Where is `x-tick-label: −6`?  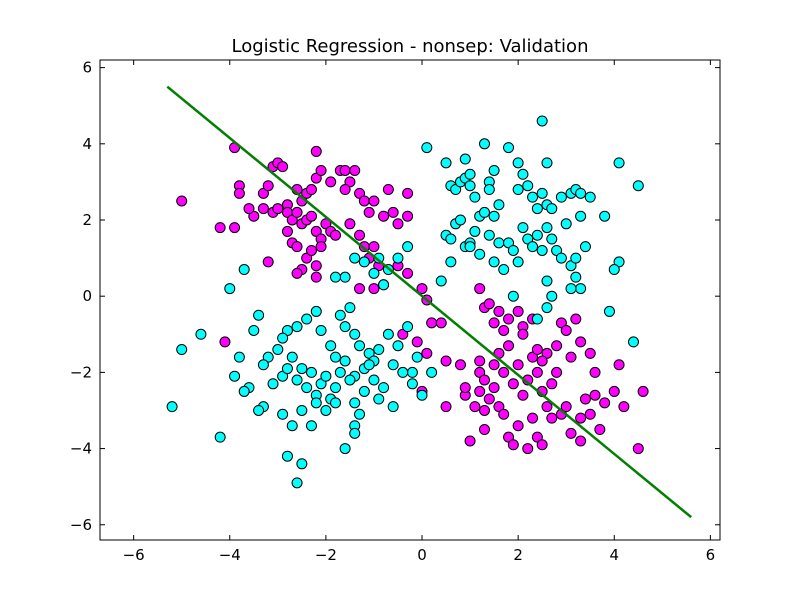 x-tick-label: −6 is located at coordinates (134, 555).